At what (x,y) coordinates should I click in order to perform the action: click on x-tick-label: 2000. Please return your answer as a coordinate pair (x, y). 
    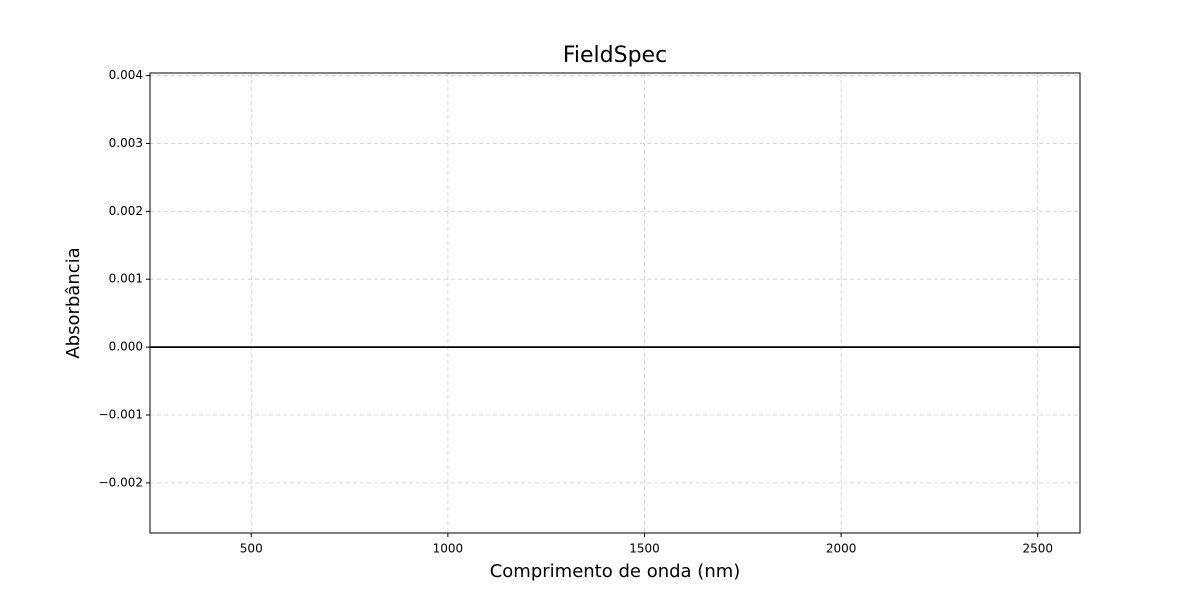
    Looking at the image, I should click on (841, 549).